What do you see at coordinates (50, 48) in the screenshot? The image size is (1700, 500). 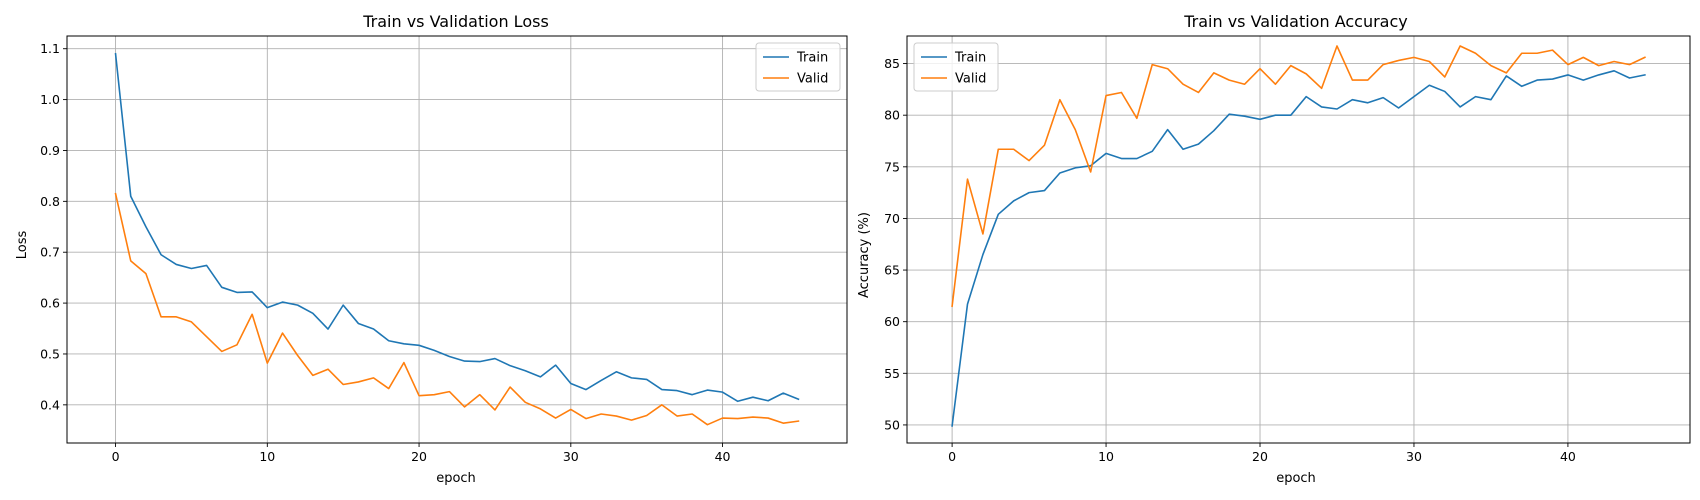 I see `loss-y-tick-label: 1.1` at bounding box center [50, 48].